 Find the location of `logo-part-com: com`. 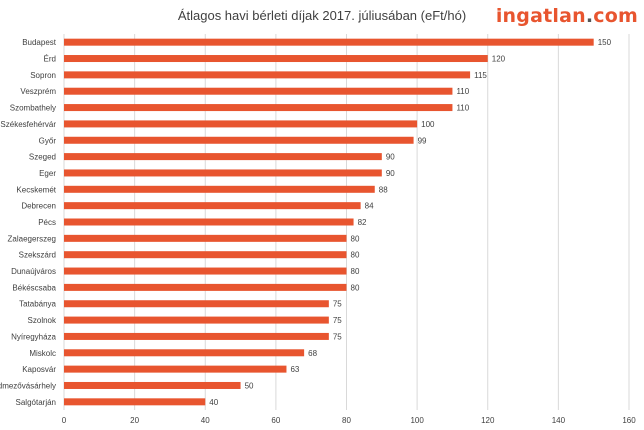

logo-part-com: com is located at coordinates (615, 16).